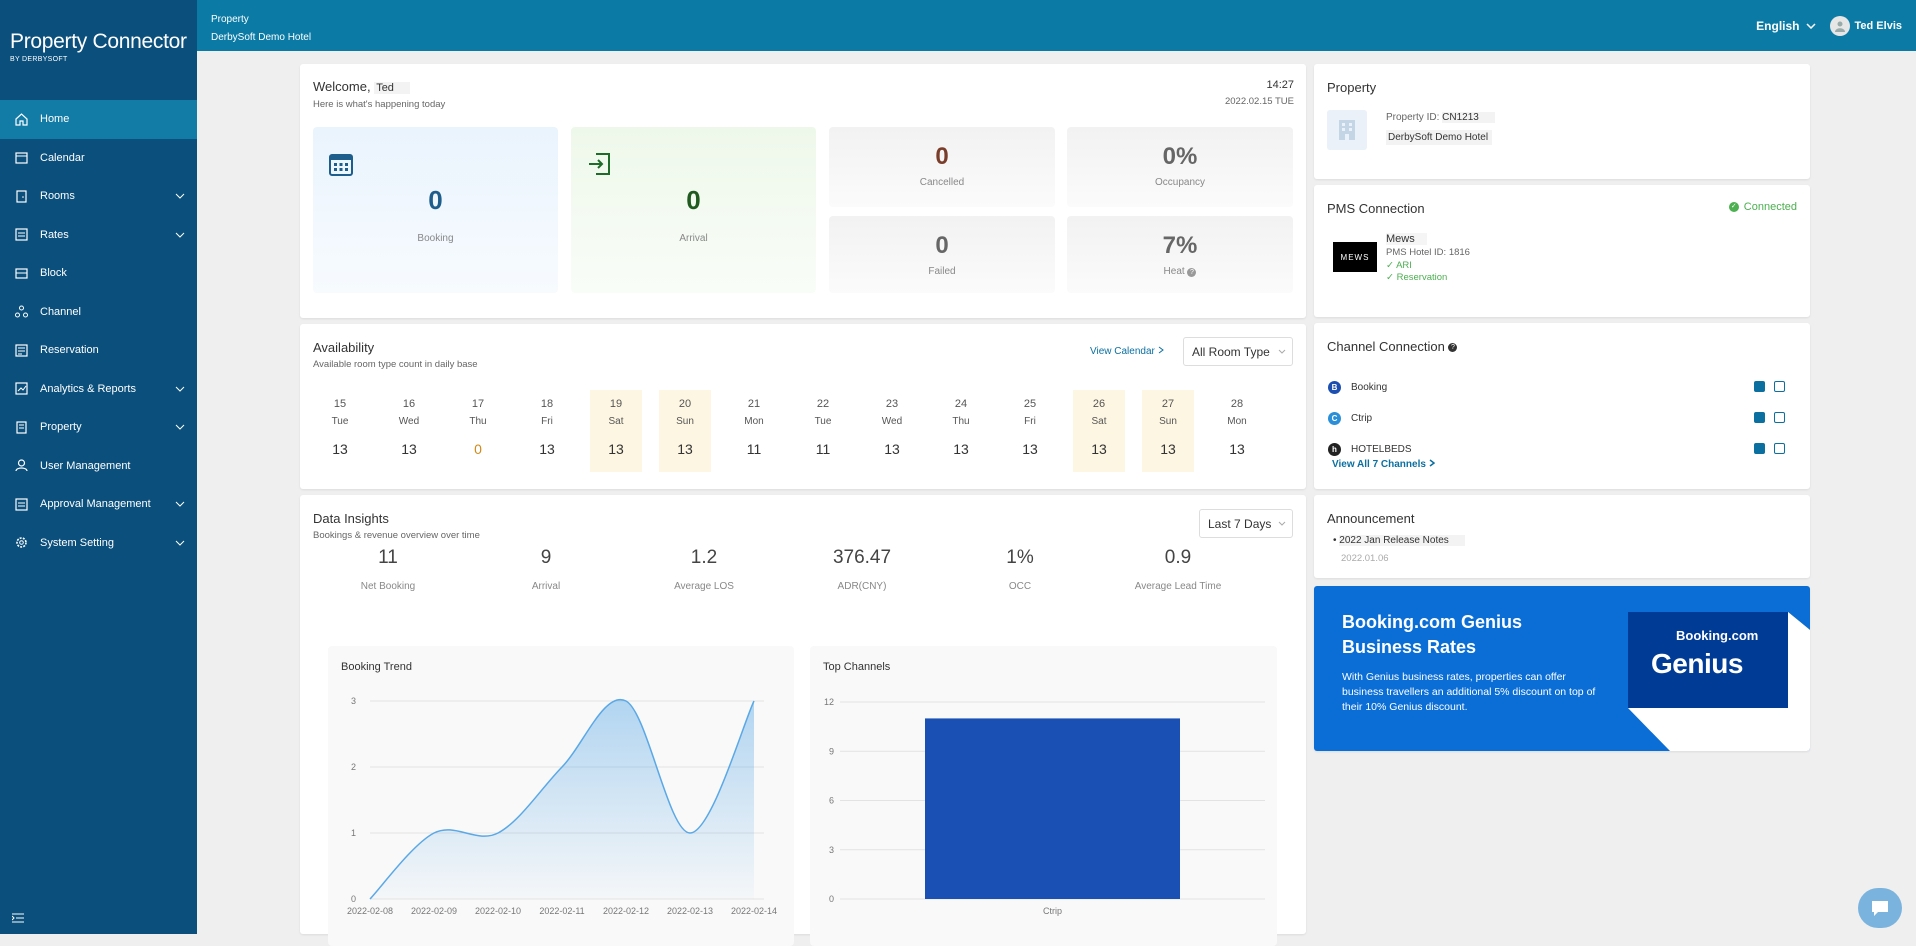 The image size is (1916, 946). I want to click on cancelled-kpi: 0 Cancelled, so click(942, 167).